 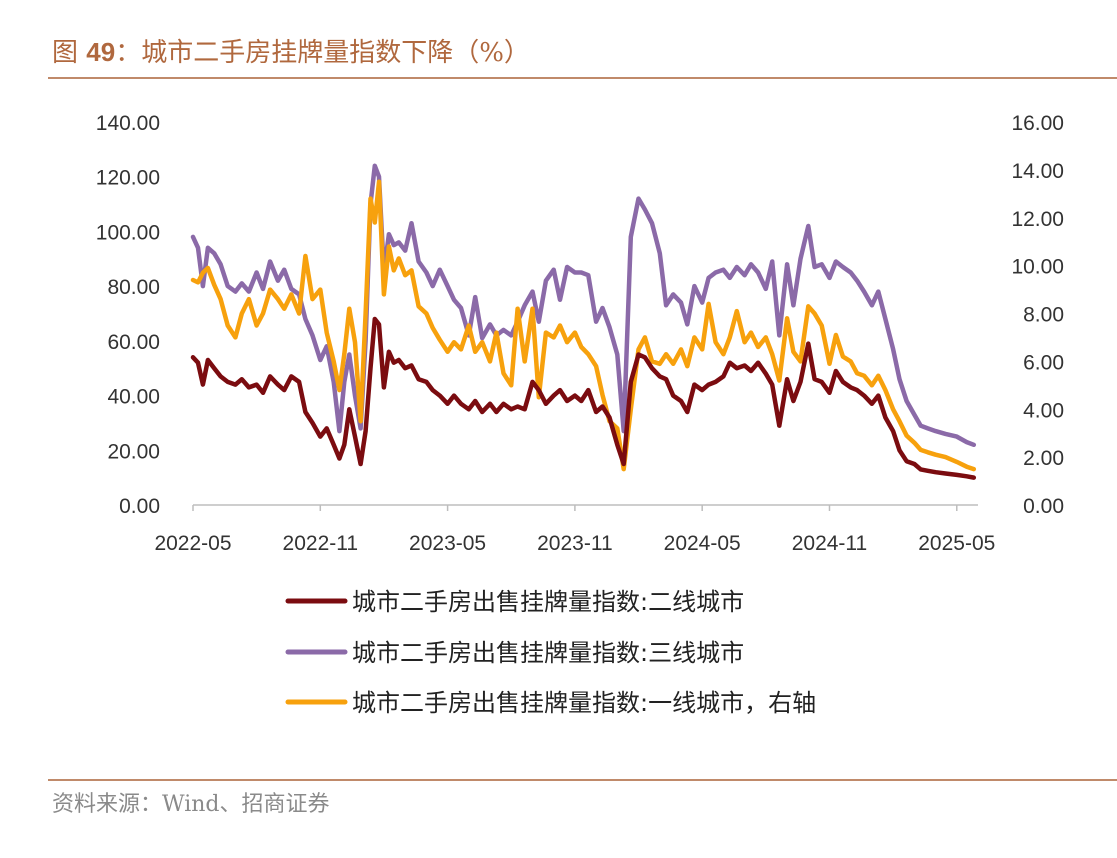 What do you see at coordinates (548, 602) in the screenshot?
I see `legend-label: 城市二手房出售挂牌量指数:二线城市` at bounding box center [548, 602].